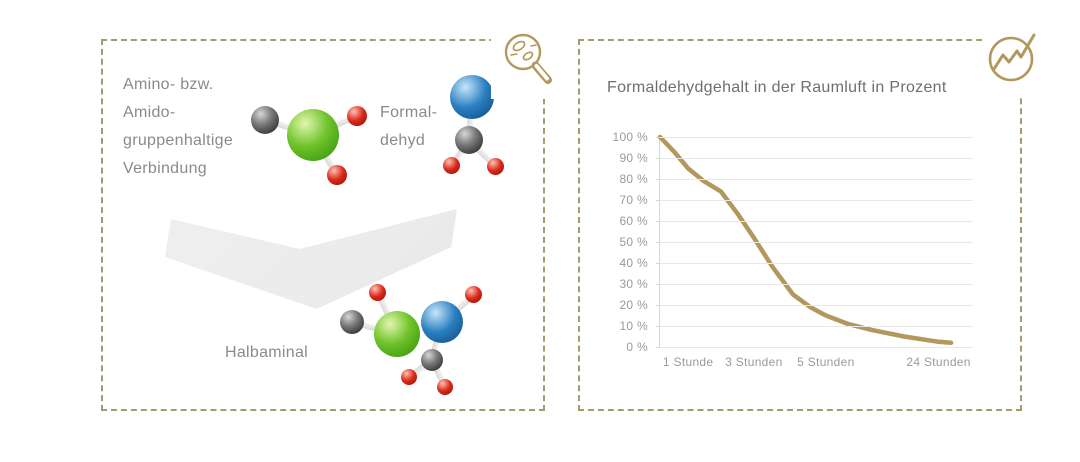 This screenshot has width=1080, height=462. What do you see at coordinates (688, 362) in the screenshot?
I see `x-tick-label: 1 Stunde` at bounding box center [688, 362].